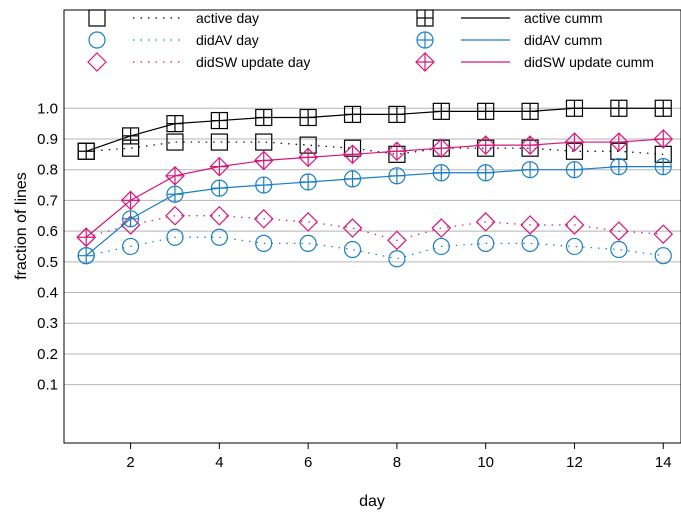  Describe the element at coordinates (130, 462) in the screenshot. I see `x-tick-label: 2` at that location.